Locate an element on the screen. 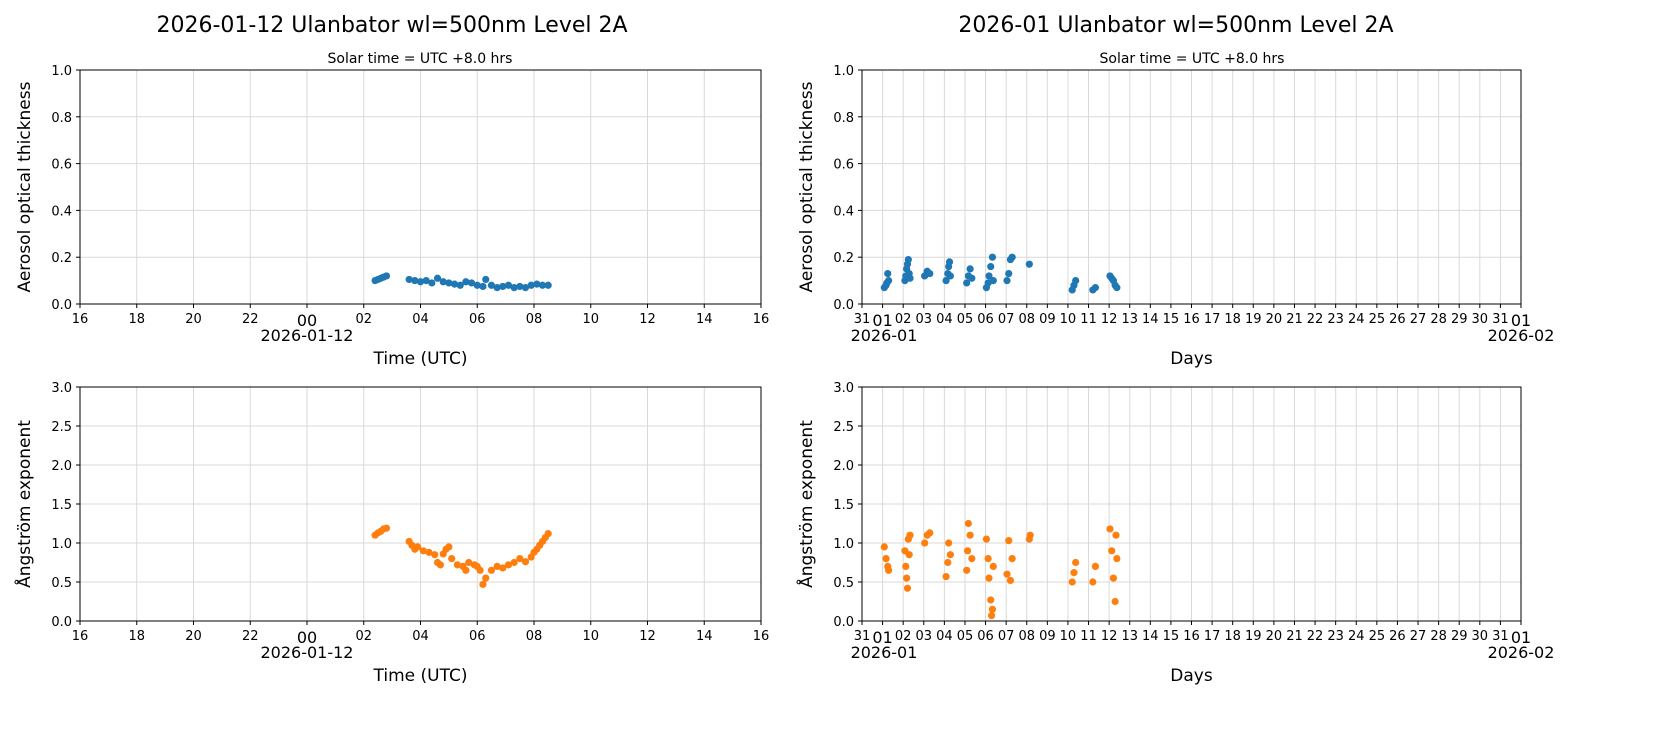  x-tick-label: 30 is located at coordinates (1480, 636).